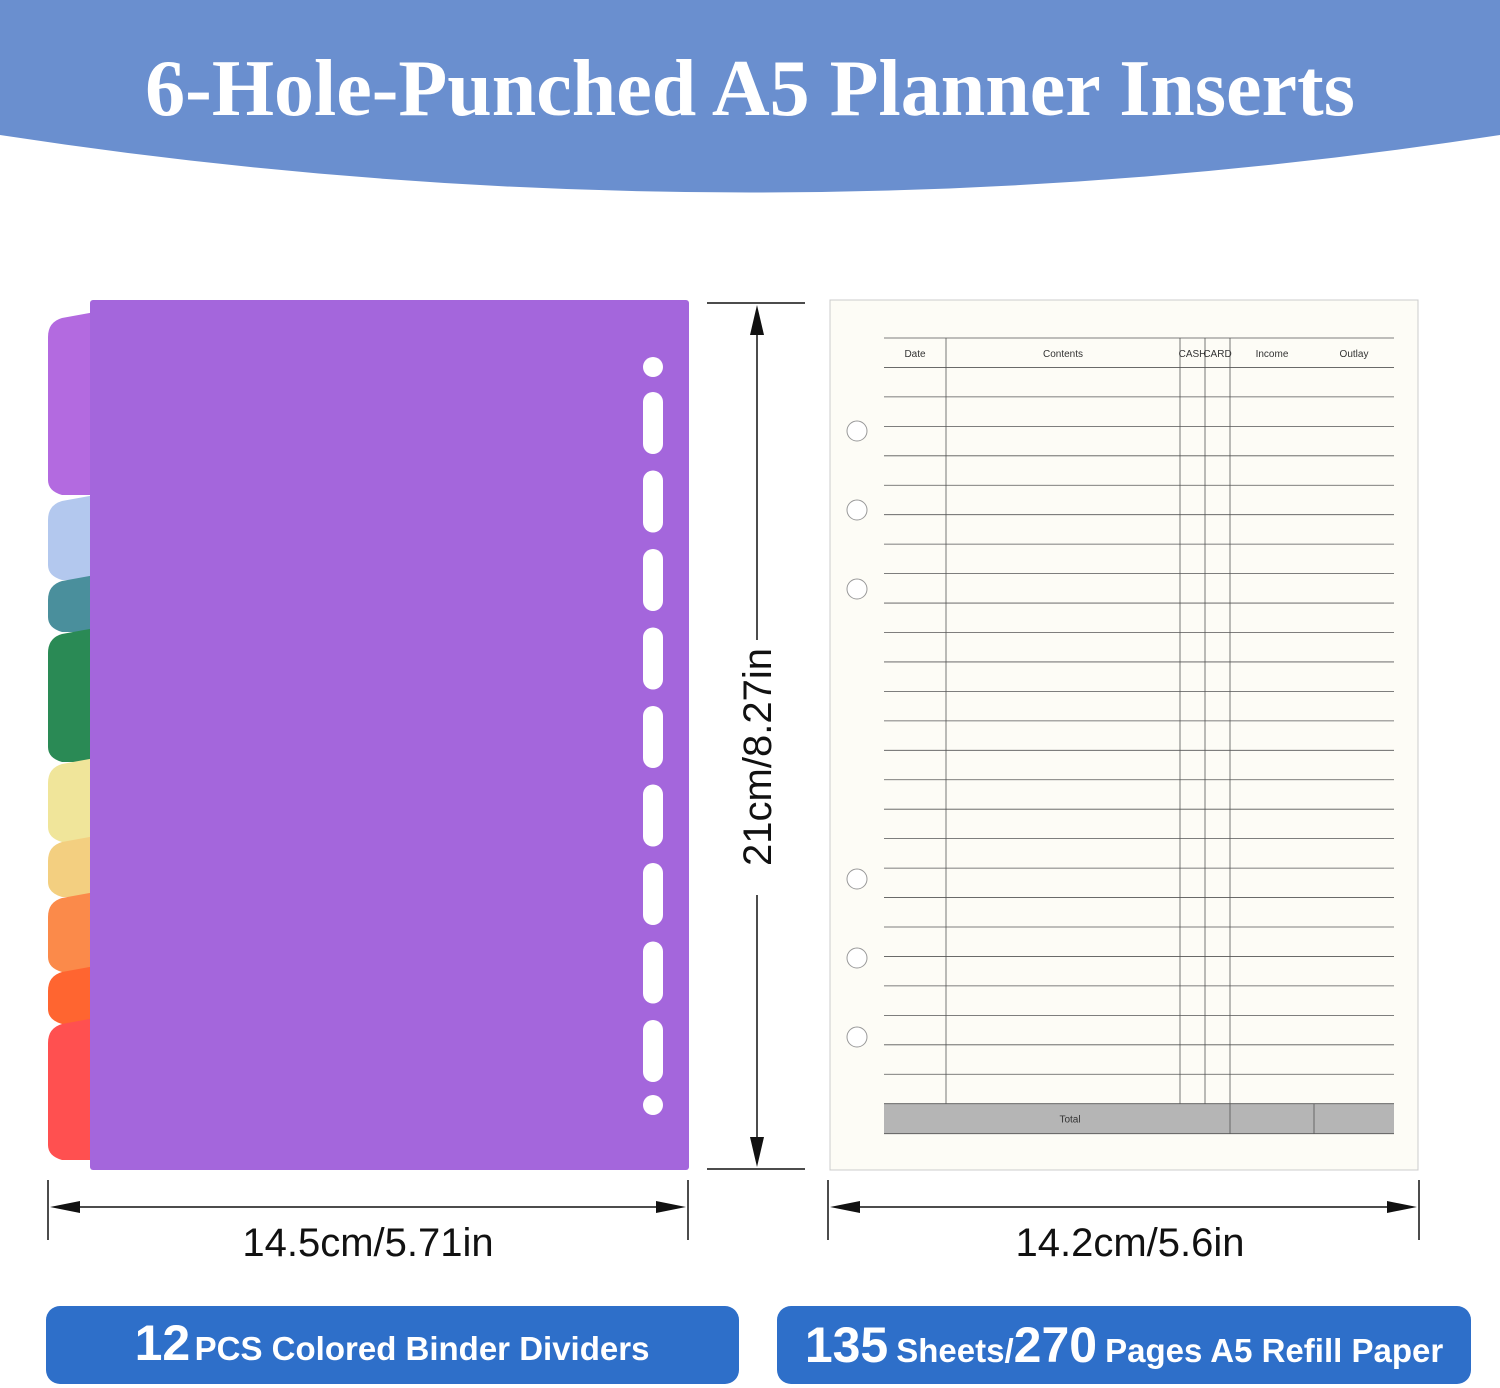 This screenshot has width=1500, height=1388. Describe the element at coordinates (422, 1348) in the screenshot. I see `description: PCS Colored Binder Dividers` at that location.